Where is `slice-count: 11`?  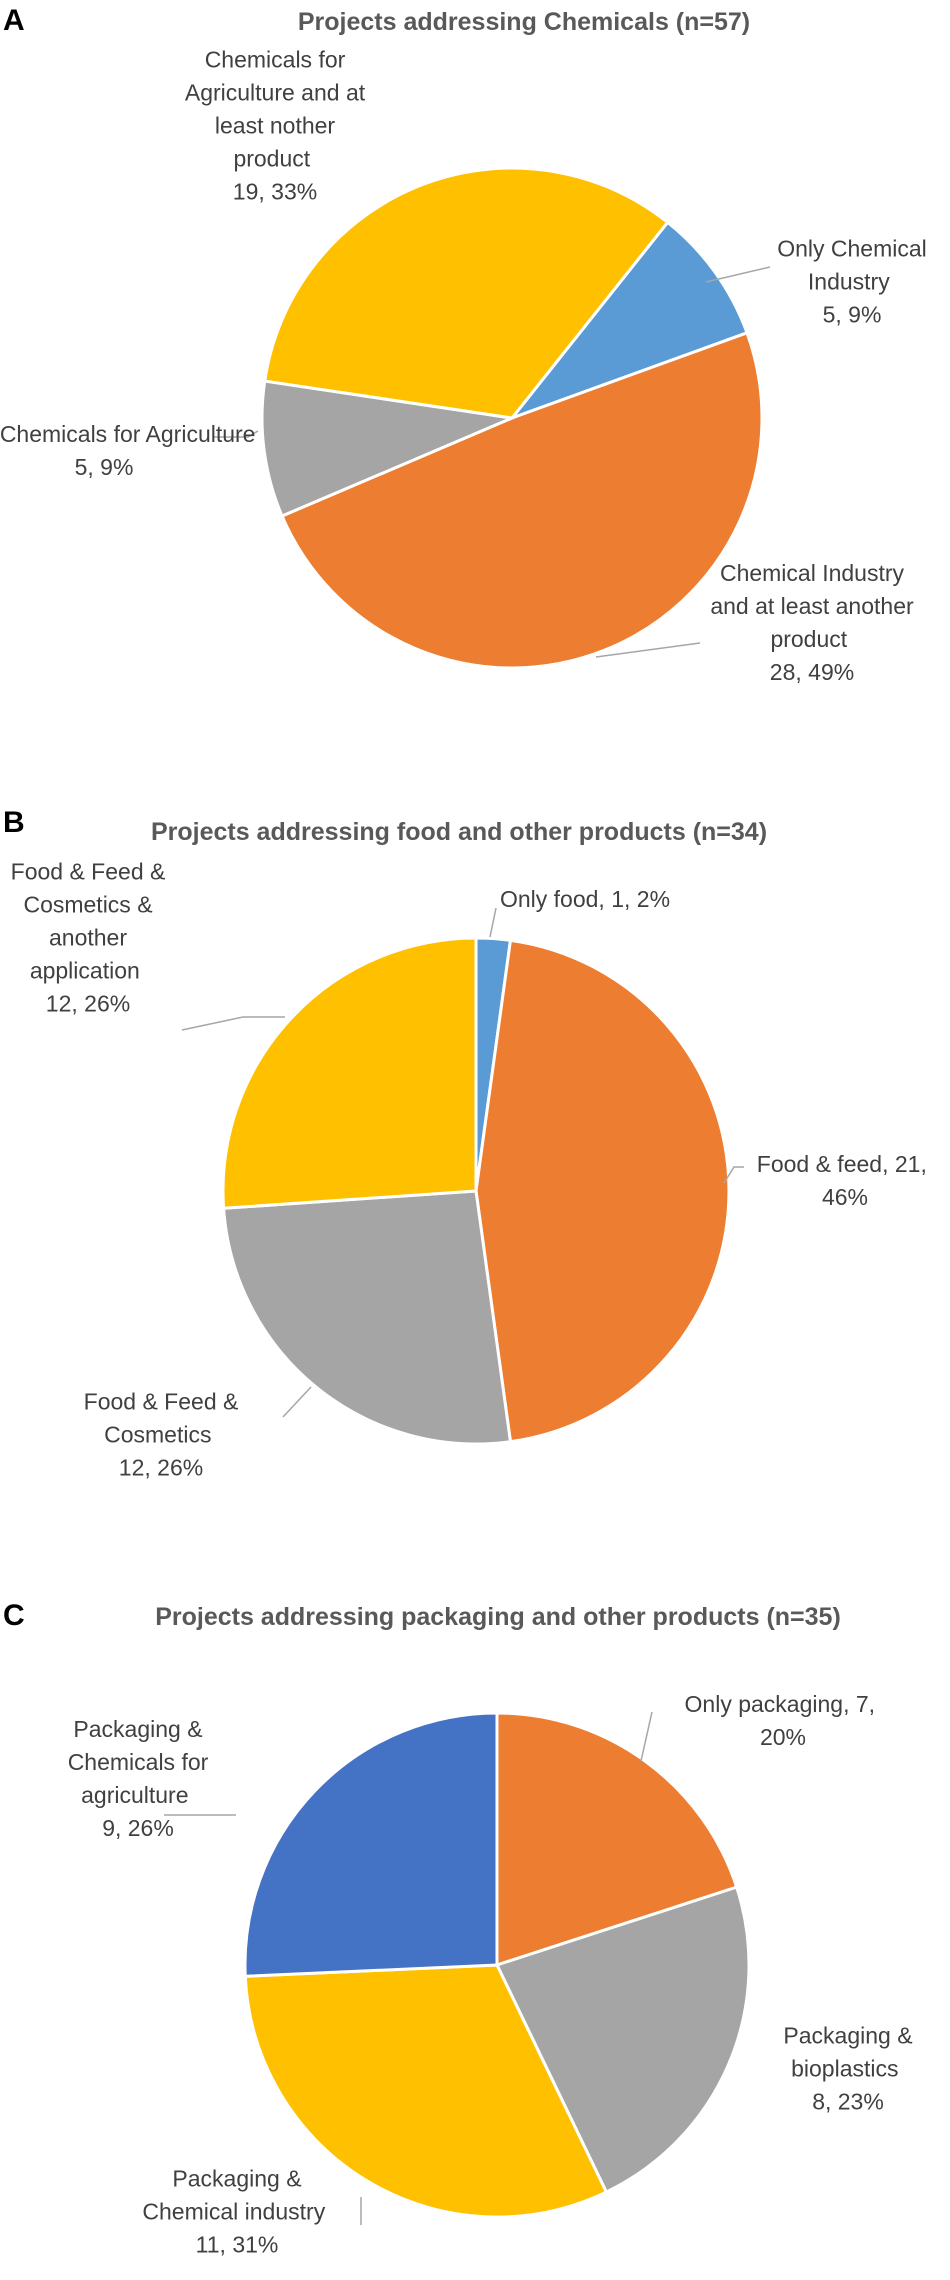 slice-count: 11 is located at coordinates (208, 2245).